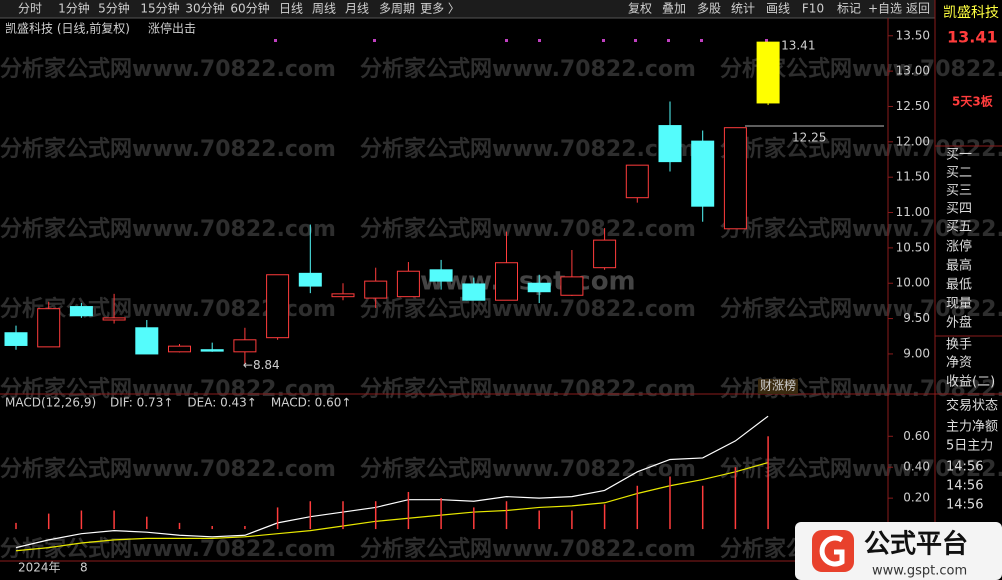 The height and width of the screenshot is (580, 1002). Describe the element at coordinates (959, 363) in the screenshot. I see `quote-label: 净资` at that location.